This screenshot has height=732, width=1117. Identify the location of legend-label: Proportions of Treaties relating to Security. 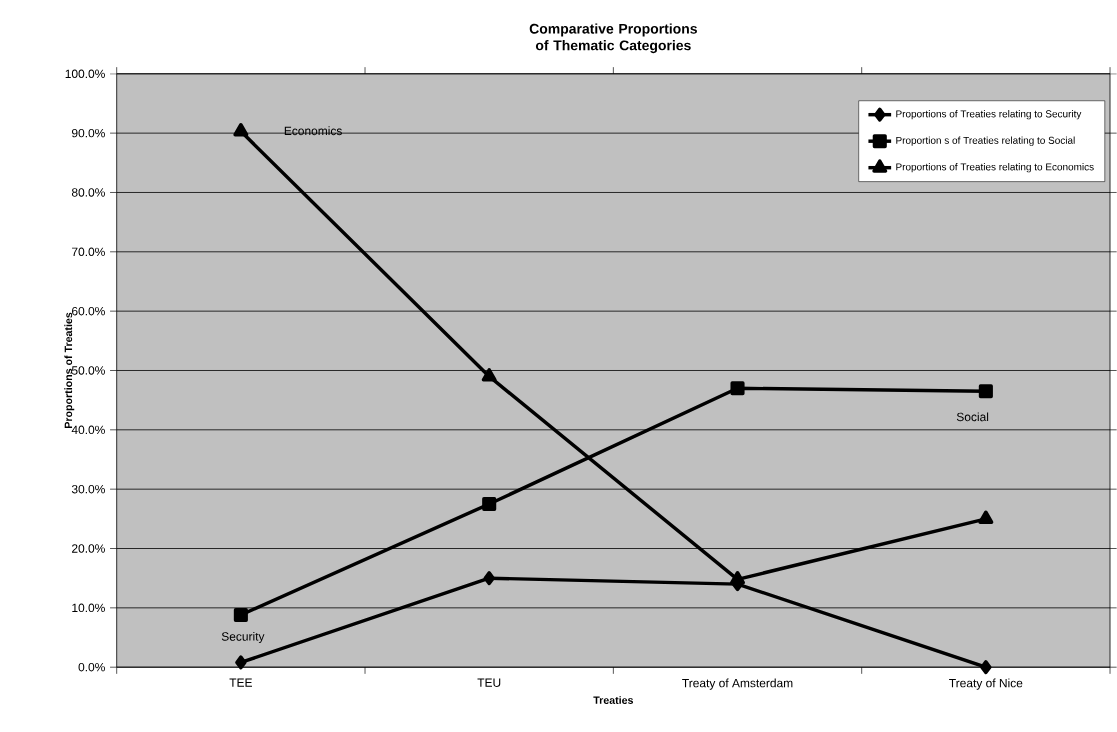
(989, 115).